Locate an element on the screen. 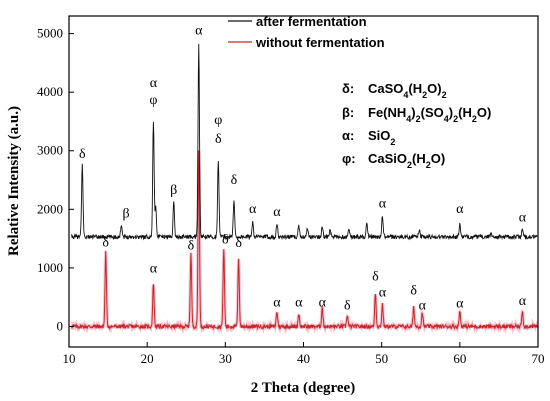 This screenshot has height=401, width=550. x-tick-label: 70 is located at coordinates (538, 358).